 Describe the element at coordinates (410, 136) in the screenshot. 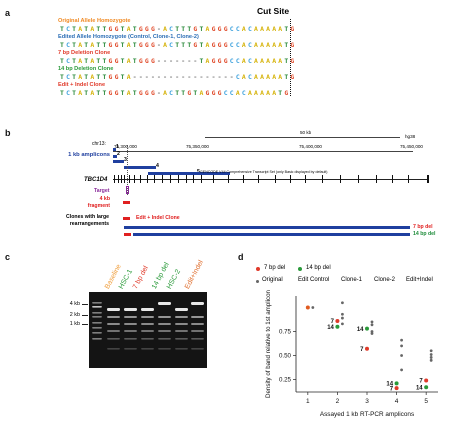

I see `genome-label: hg38` at that location.